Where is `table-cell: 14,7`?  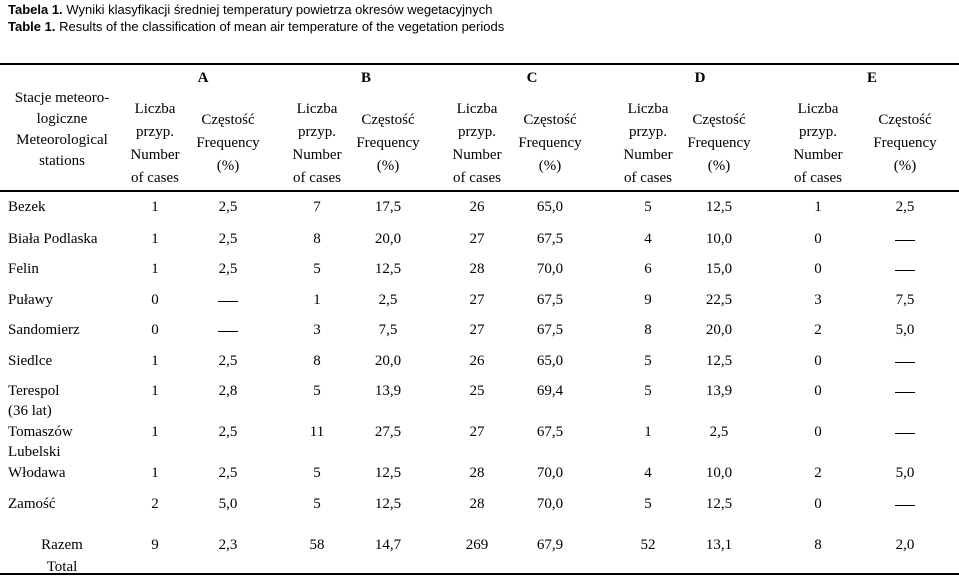
table-cell: 14,7 is located at coordinates (388, 545).